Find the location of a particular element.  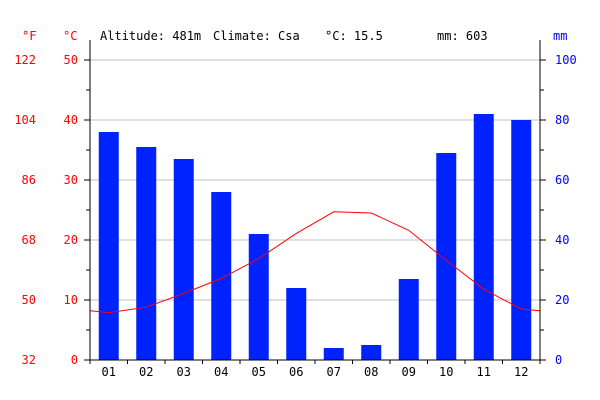

unit-mm-label: mm is located at coordinates (560, 36).